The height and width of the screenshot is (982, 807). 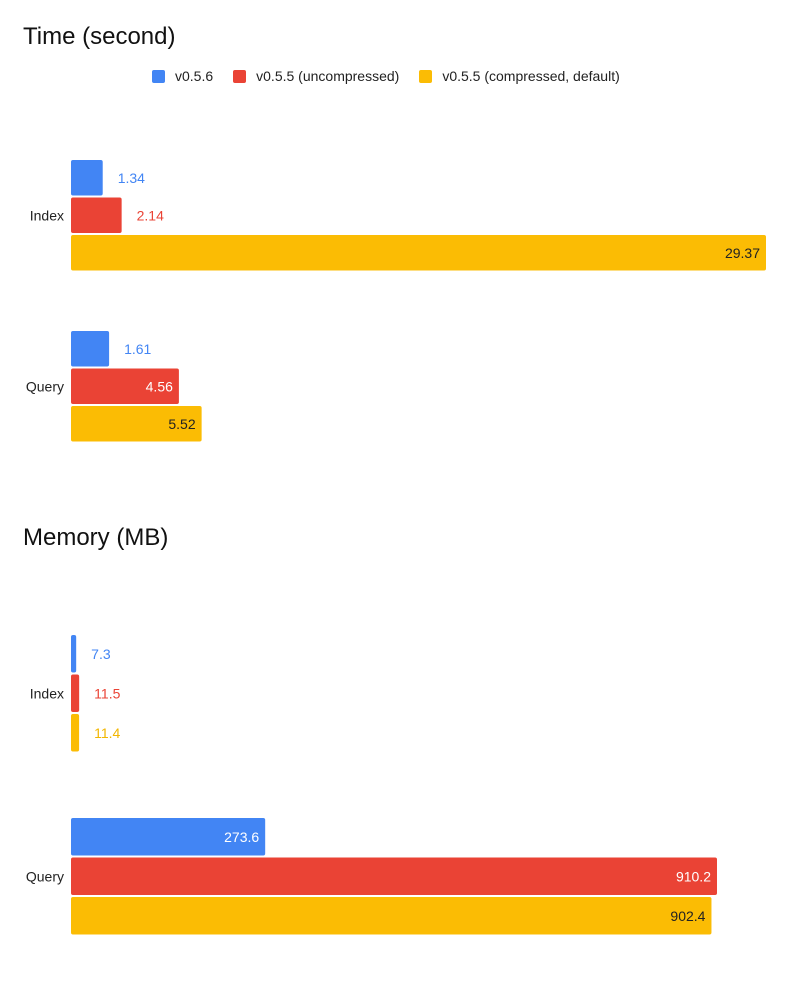 I want to click on data-label-query-v0-5-6: 273.6, so click(x=241, y=837).